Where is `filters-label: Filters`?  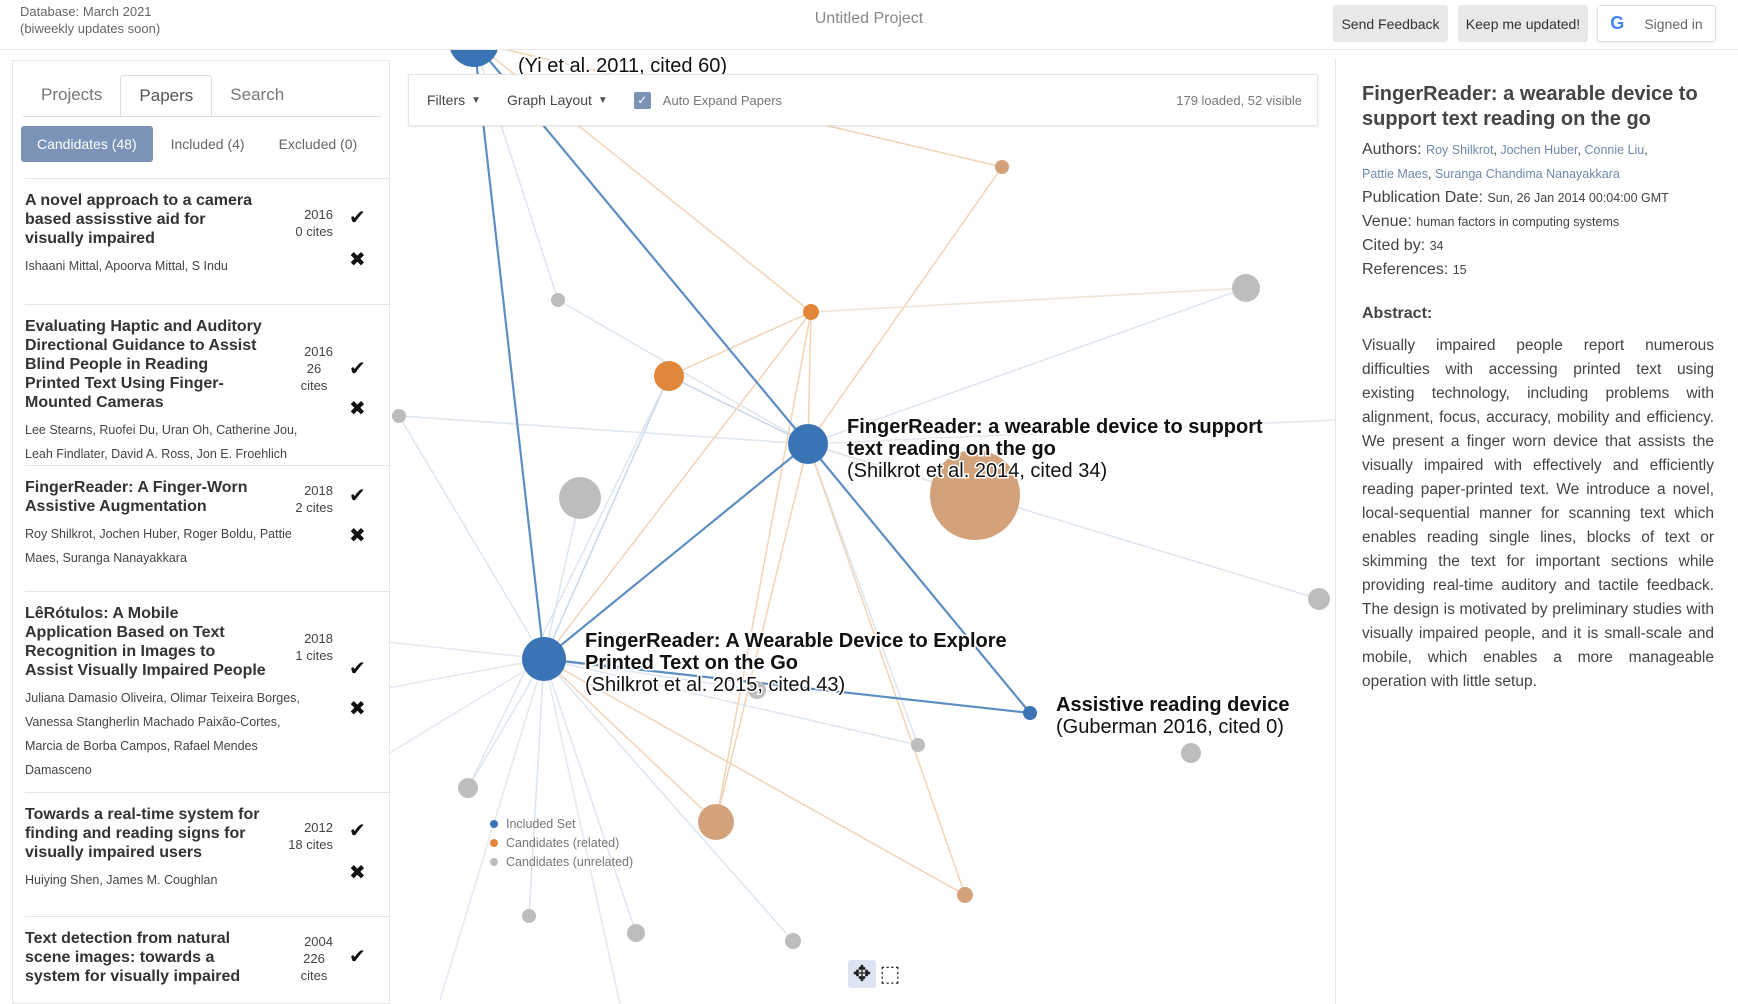 filters-label: Filters is located at coordinates (446, 100).